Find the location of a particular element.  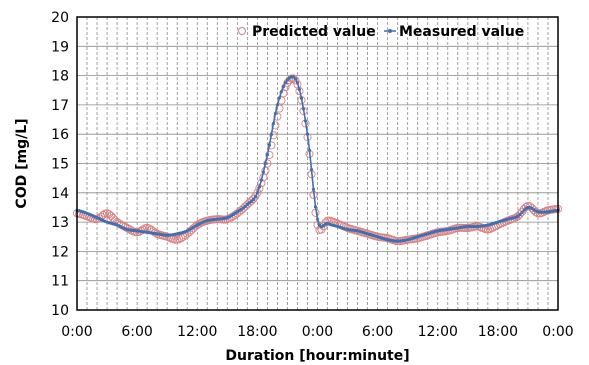

legend-item-measured: Measured value is located at coordinates (454, 32).